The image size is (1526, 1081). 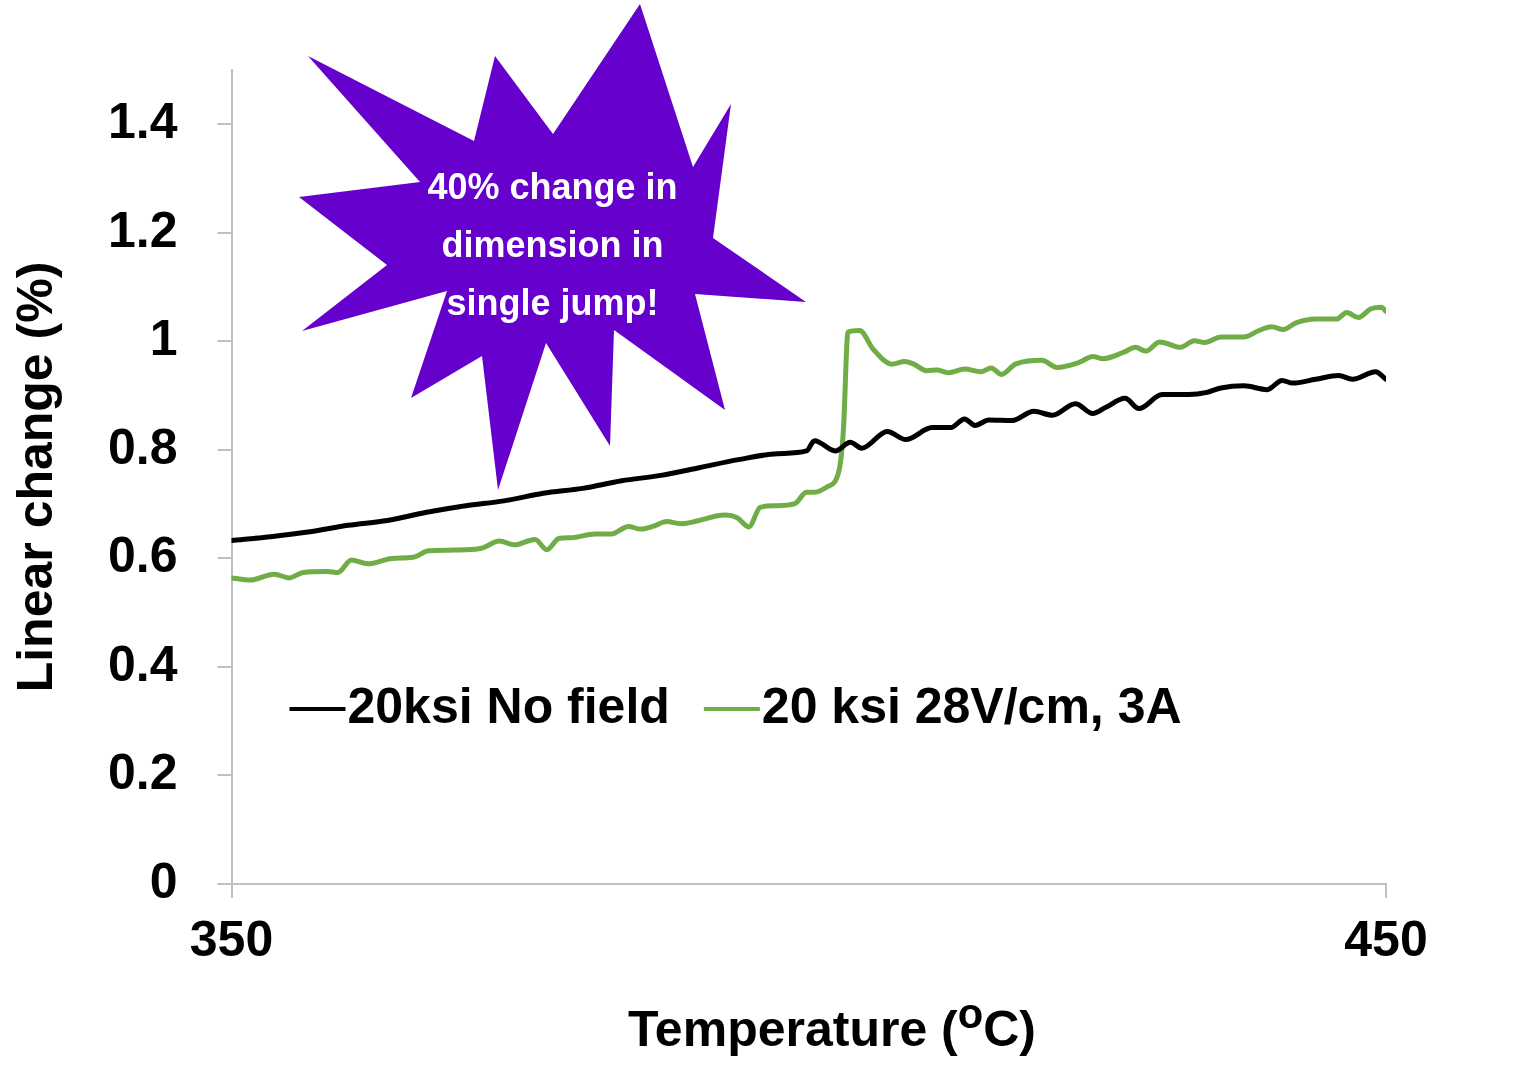 I want to click on x-axis-title: Temperature ($^{o}$C), so click(x=832, y=1024).